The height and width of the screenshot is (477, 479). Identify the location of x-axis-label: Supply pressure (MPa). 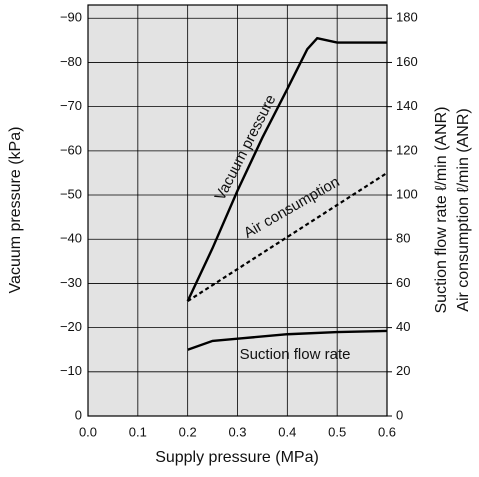
(237, 457).